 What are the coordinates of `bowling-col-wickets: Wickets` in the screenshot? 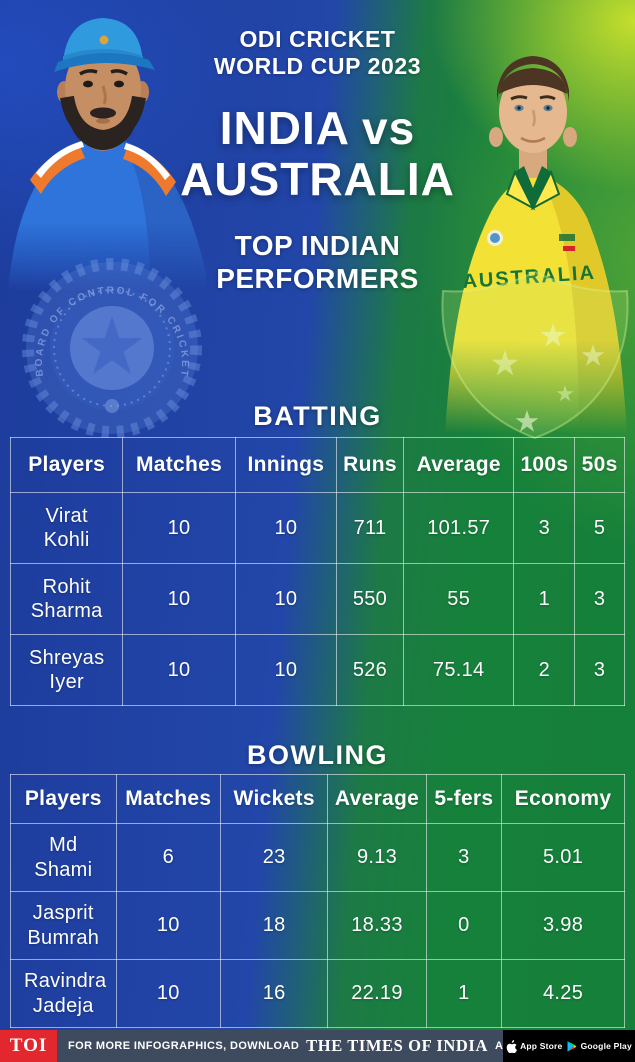 It's located at (274, 799).